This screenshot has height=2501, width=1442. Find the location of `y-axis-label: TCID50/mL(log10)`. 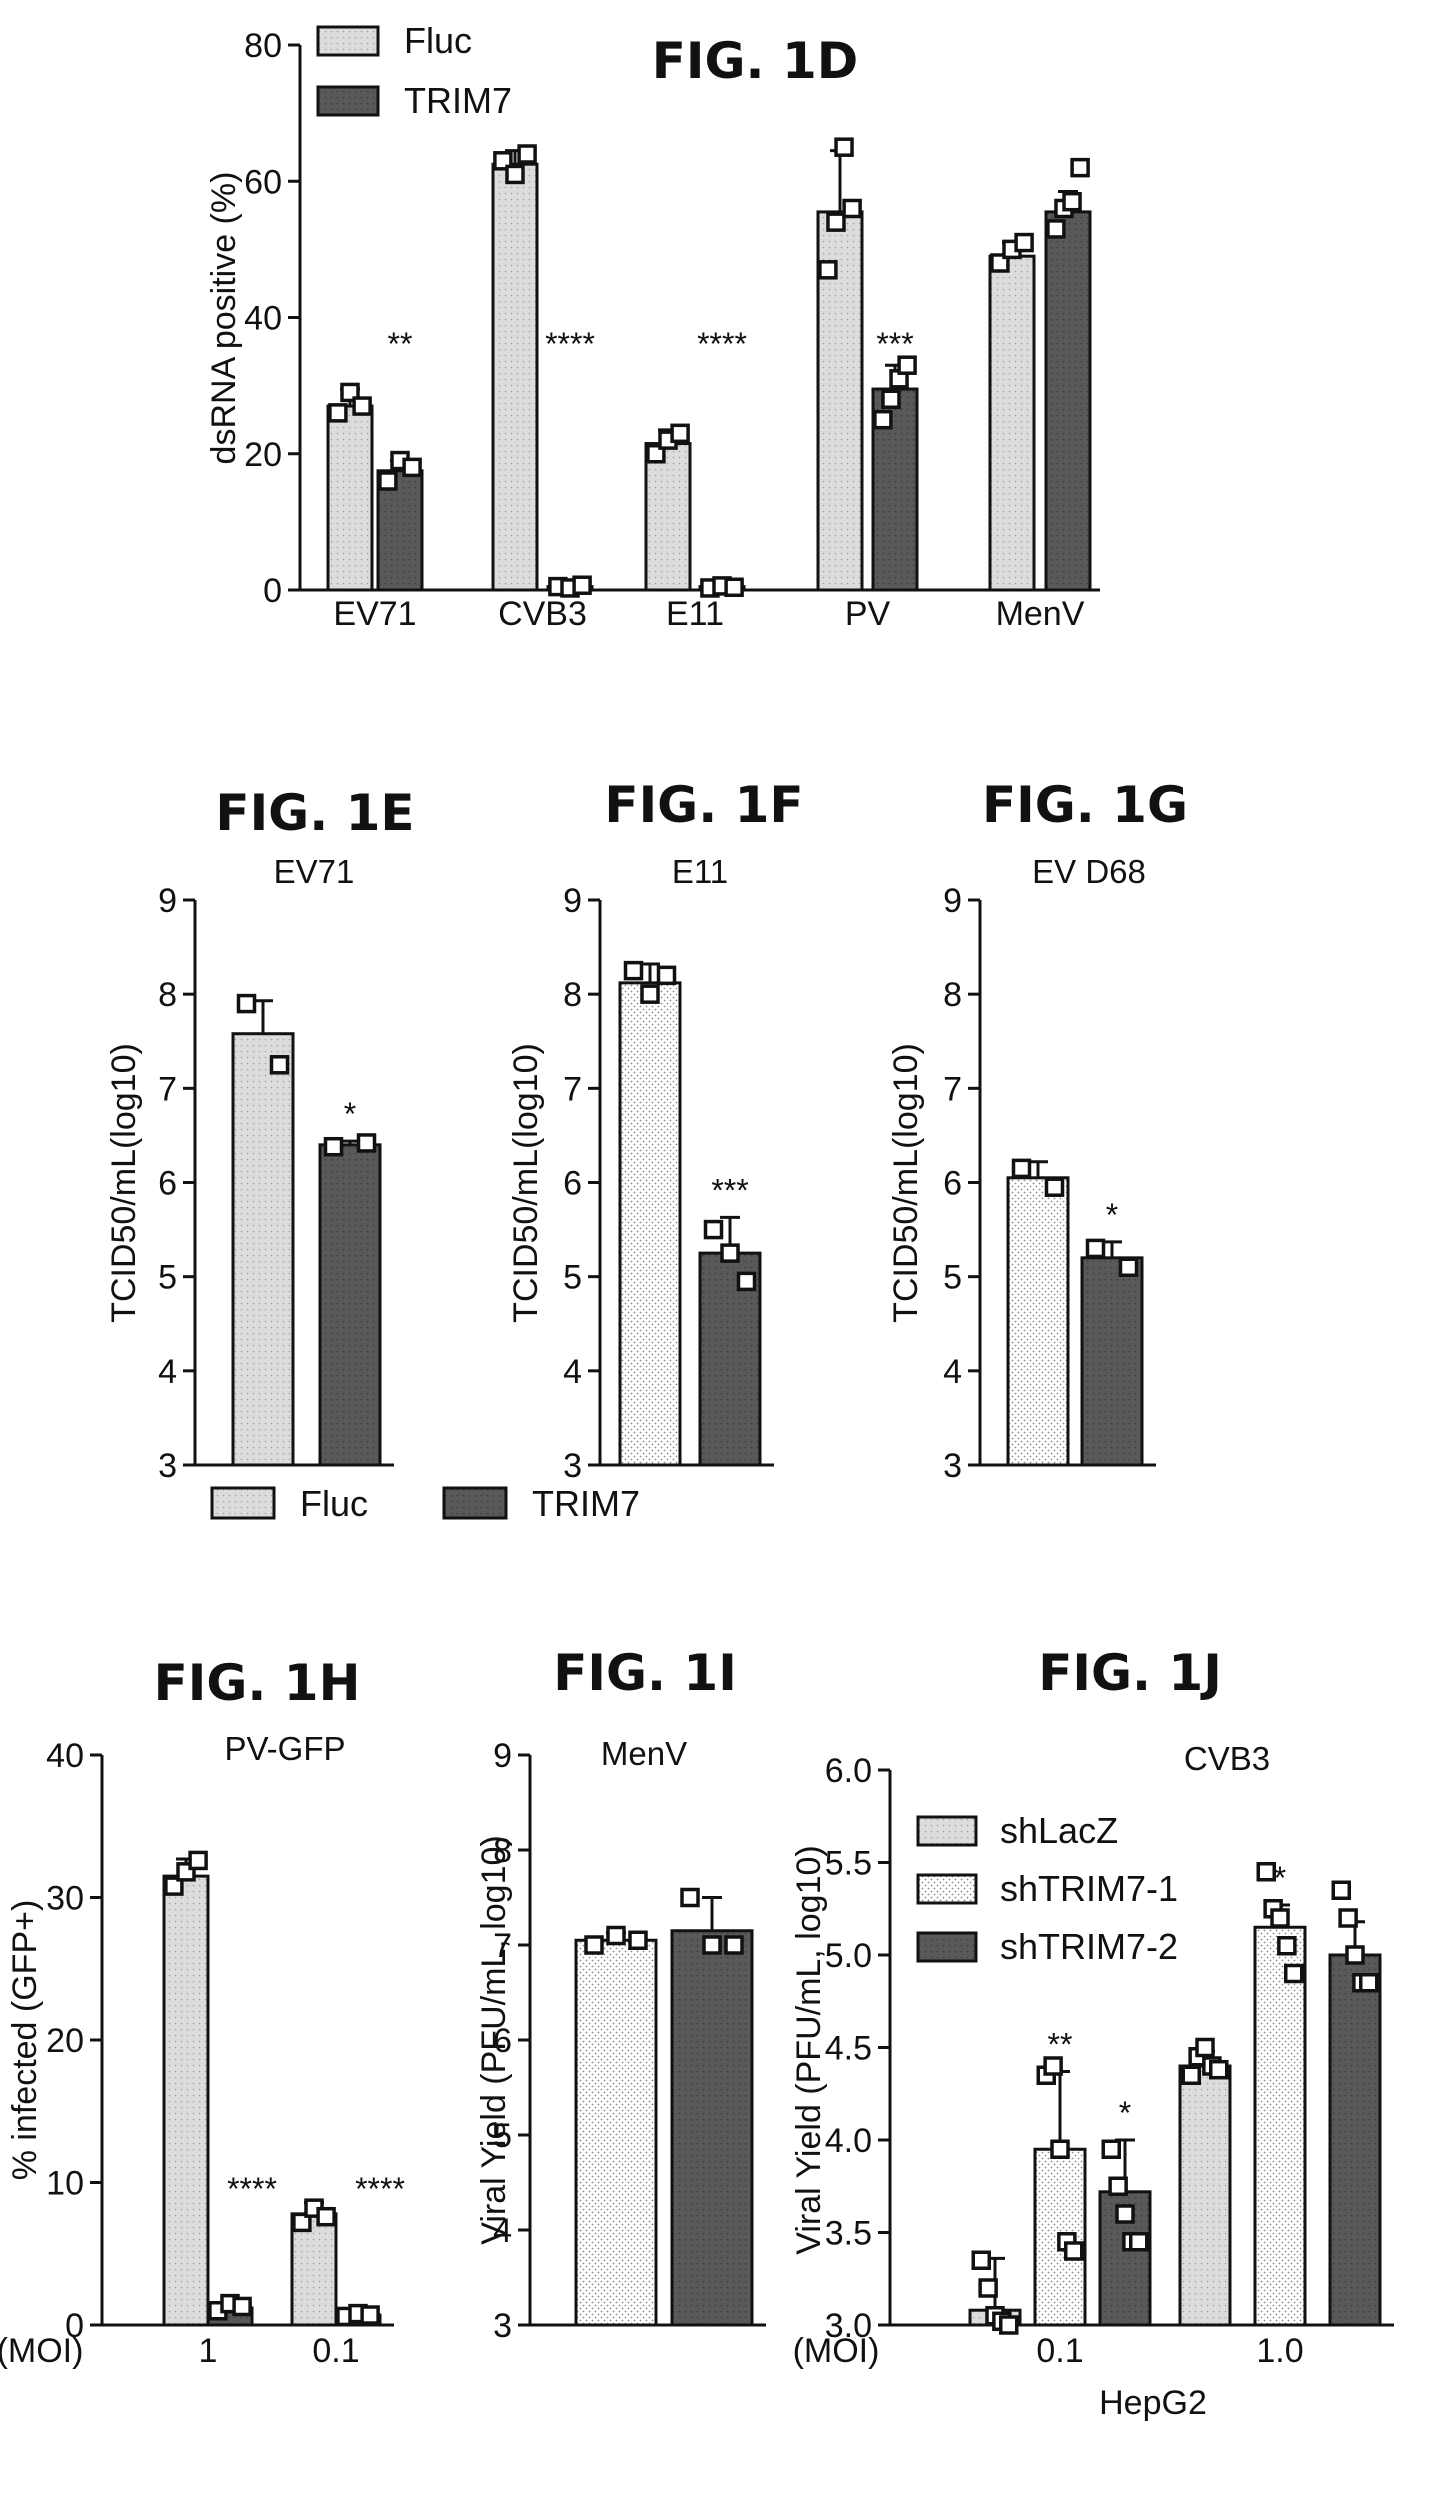

y-axis-label: TCID50/mL(log10) is located at coordinates (906, 1183).